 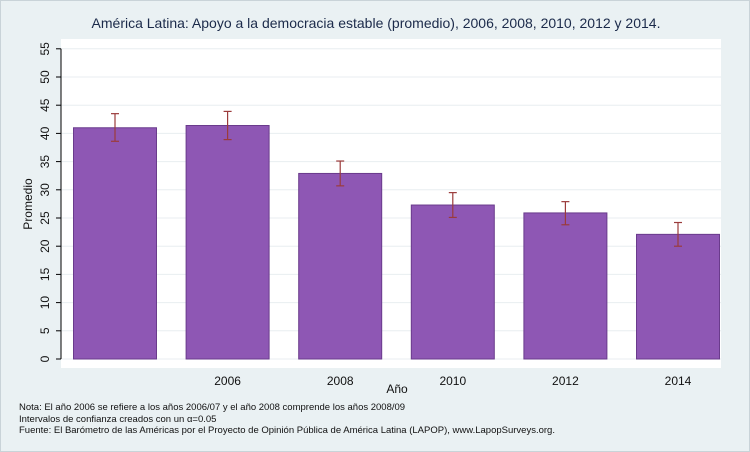 What do you see at coordinates (45, 218) in the screenshot?
I see `y-tick-label: 25` at bounding box center [45, 218].